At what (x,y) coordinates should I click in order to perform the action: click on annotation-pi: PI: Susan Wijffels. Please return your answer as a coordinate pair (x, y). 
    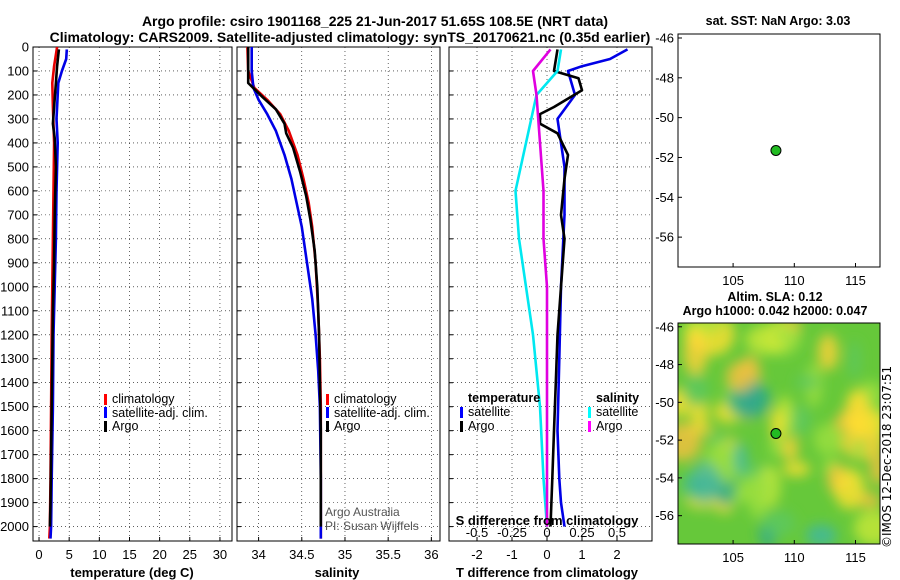
    Looking at the image, I should click on (372, 526).